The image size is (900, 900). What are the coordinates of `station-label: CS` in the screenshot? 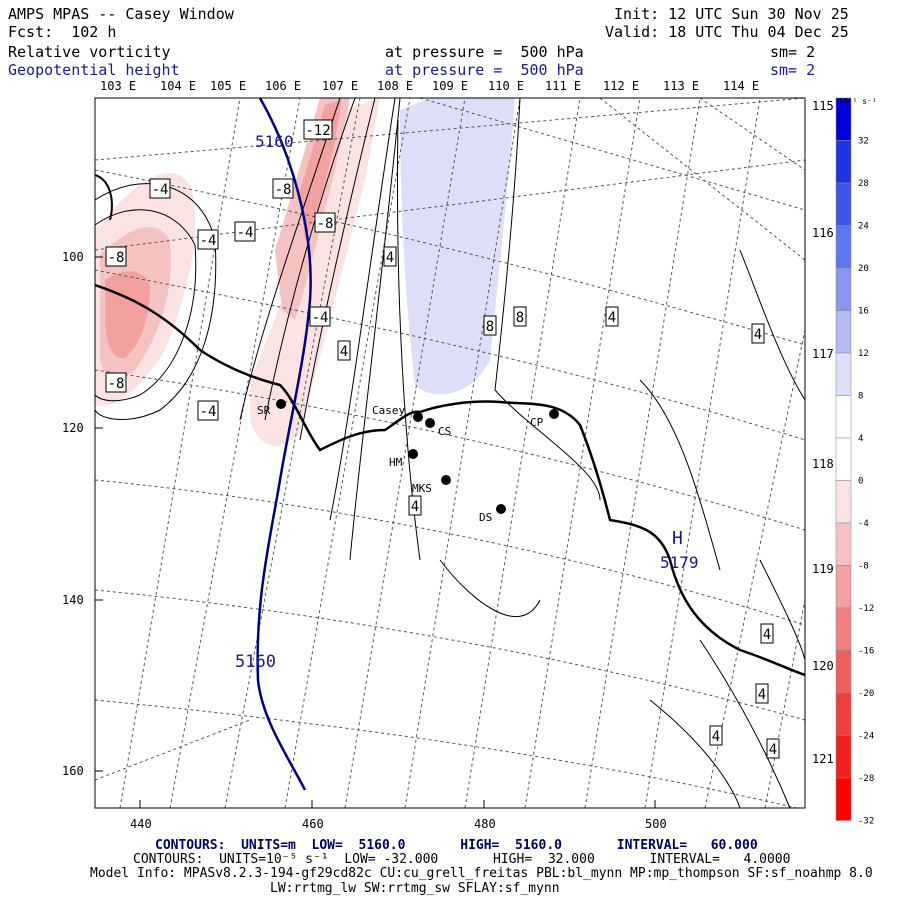 It's located at (444, 431).